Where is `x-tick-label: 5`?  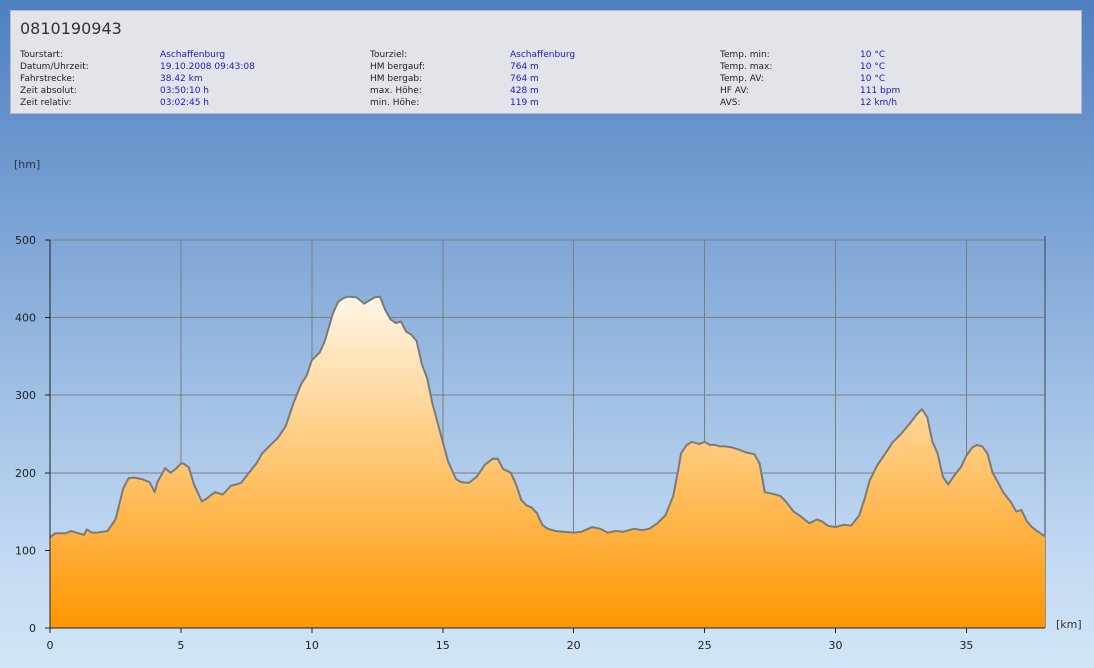
x-tick-label: 5 is located at coordinates (180, 645).